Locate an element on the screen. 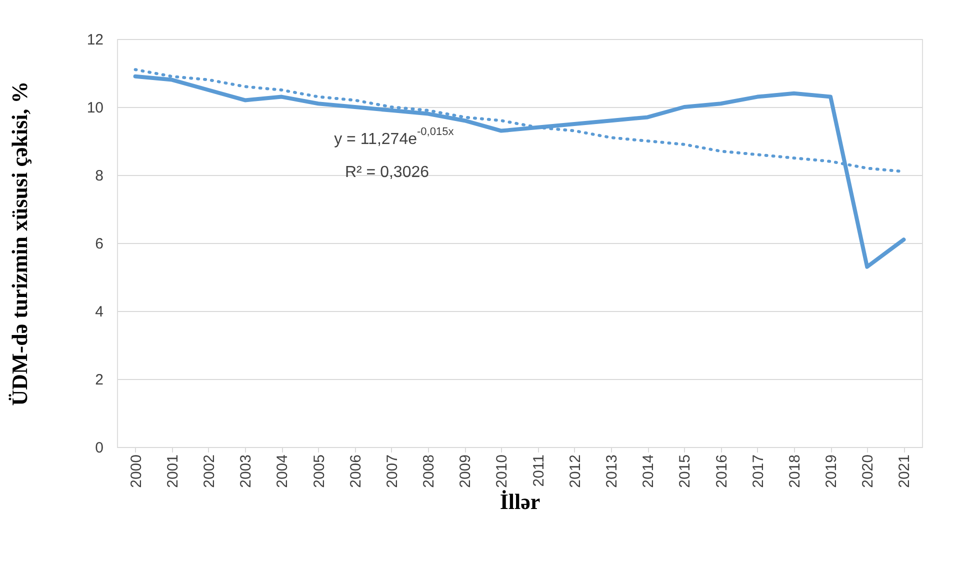 The image size is (955, 580). y-tick-label: 0 is located at coordinates (99, 448).